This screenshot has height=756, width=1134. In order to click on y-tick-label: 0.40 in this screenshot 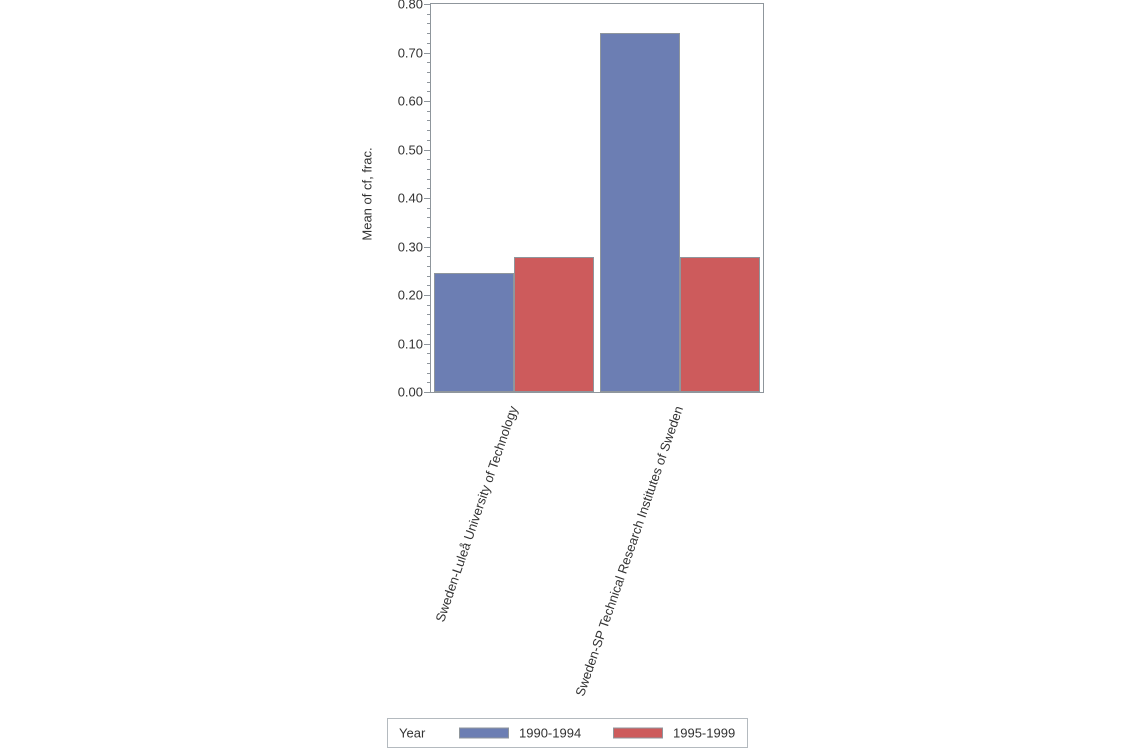, I will do `click(410, 198)`.